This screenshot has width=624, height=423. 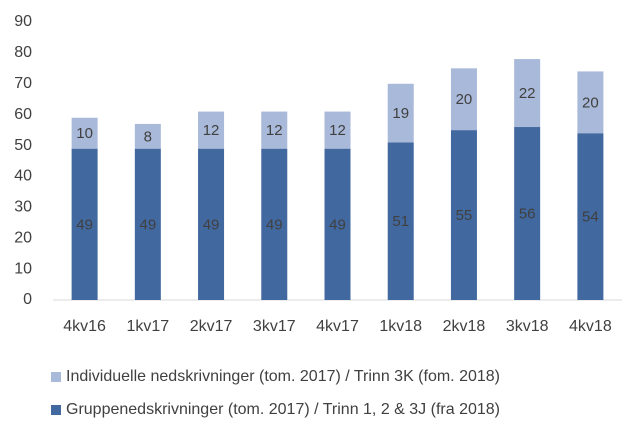 I want to click on y-tick-label: 0, so click(x=27, y=299).